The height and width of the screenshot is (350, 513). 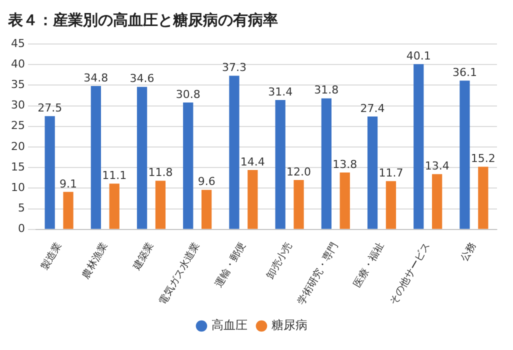 I want to click on y-tick-label: 0, so click(x=21, y=229).